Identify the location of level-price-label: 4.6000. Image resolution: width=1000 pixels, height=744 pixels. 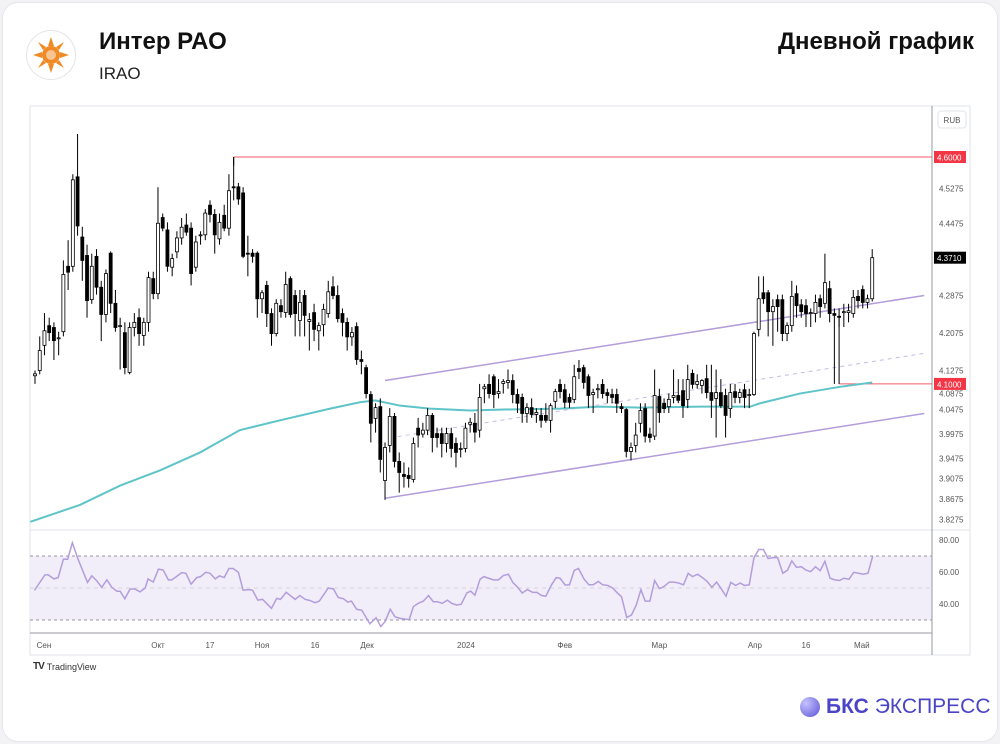
(949, 158).